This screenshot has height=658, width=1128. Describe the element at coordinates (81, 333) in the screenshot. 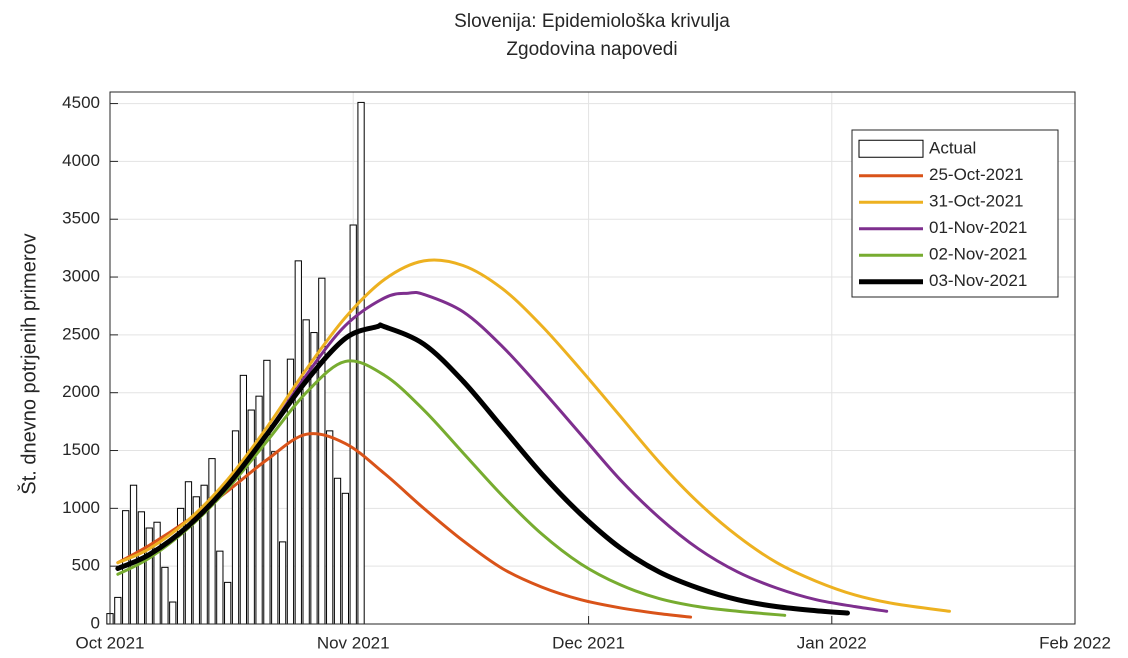

I see `y-tick-label: 2500` at that location.